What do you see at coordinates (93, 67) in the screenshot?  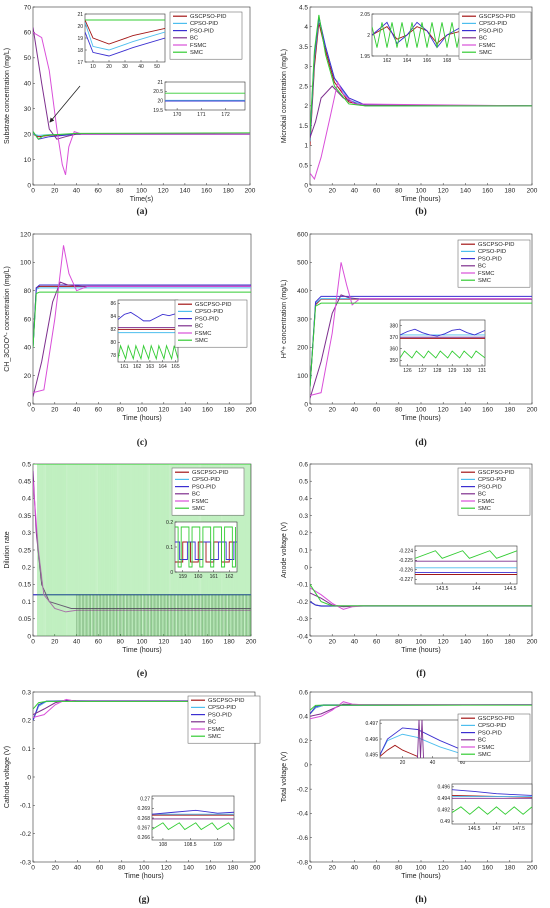 I see `panel-a-inset-0-xtick-label: 10` at bounding box center [93, 67].